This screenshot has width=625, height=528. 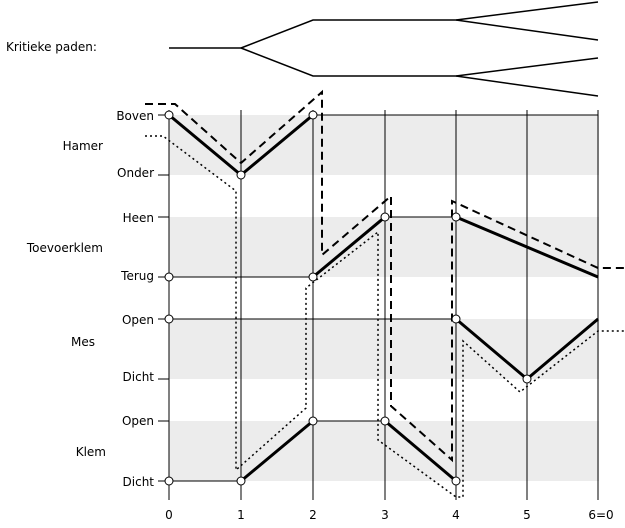 I want to click on critical-path-lower-branch, so click(x=527, y=86).